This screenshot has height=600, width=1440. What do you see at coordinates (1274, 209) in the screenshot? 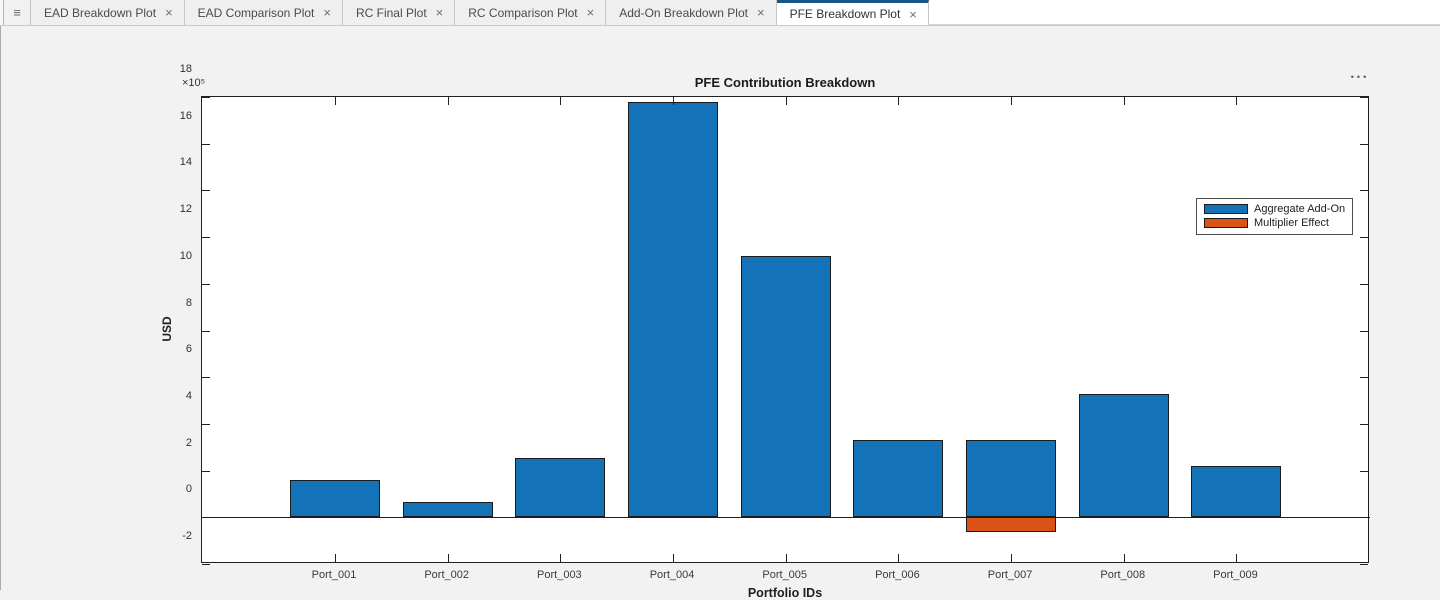
I see `legend-item: Aggregate Add-On` at bounding box center [1274, 209].